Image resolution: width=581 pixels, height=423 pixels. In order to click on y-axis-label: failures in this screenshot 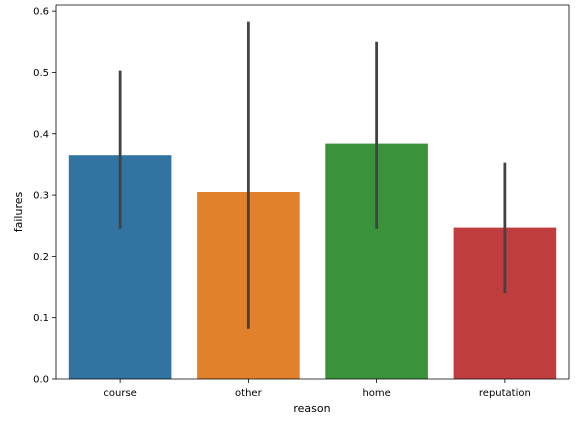, I will do `click(18, 211)`.